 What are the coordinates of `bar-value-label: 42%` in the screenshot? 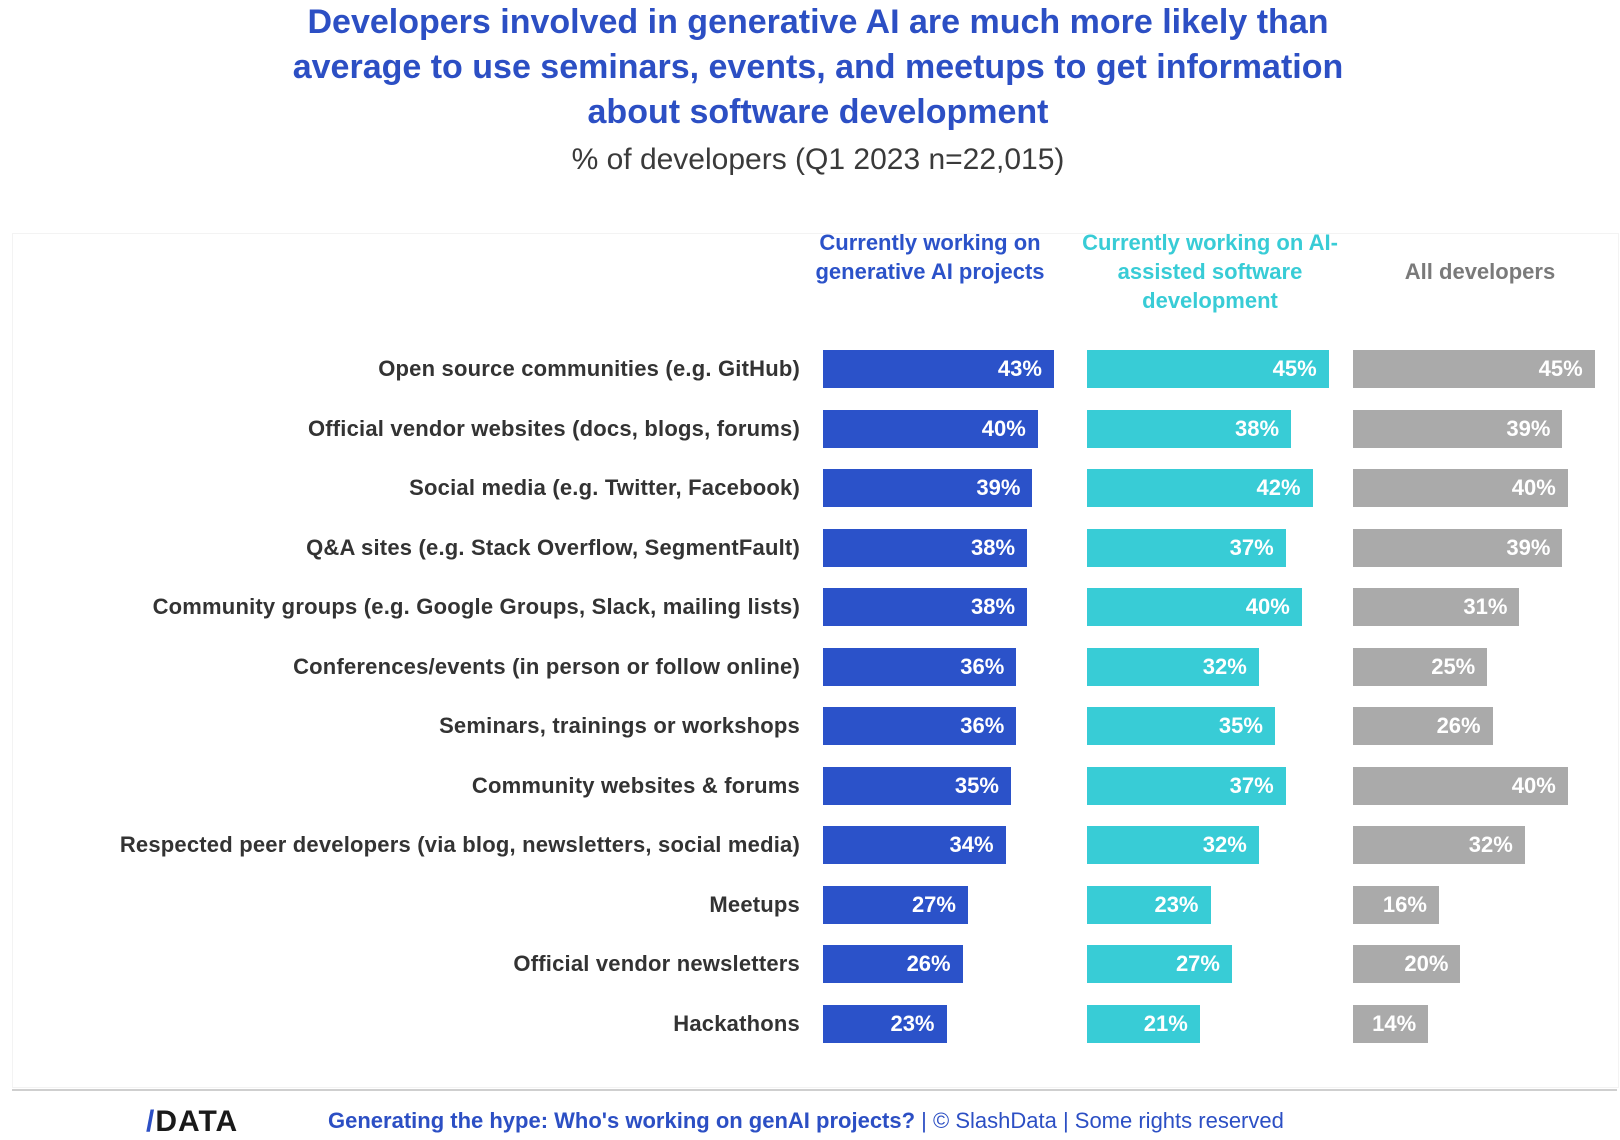 It's located at (1278, 487).